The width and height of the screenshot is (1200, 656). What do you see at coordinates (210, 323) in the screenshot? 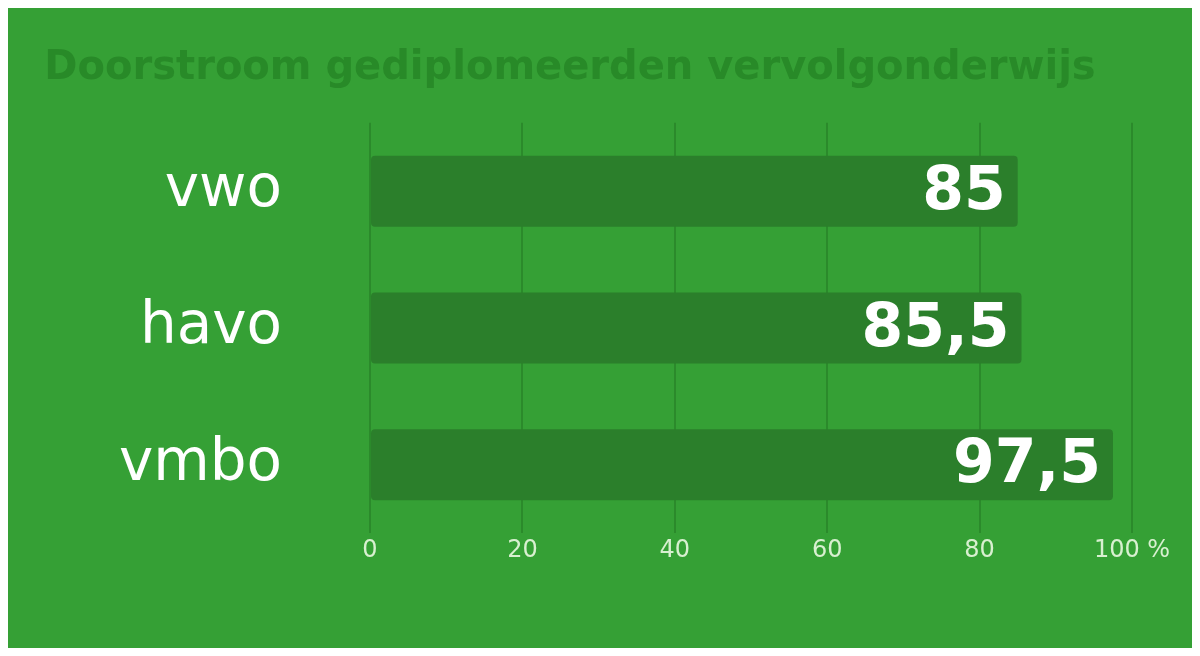
I see `y-tick-label: havo` at bounding box center [210, 323].